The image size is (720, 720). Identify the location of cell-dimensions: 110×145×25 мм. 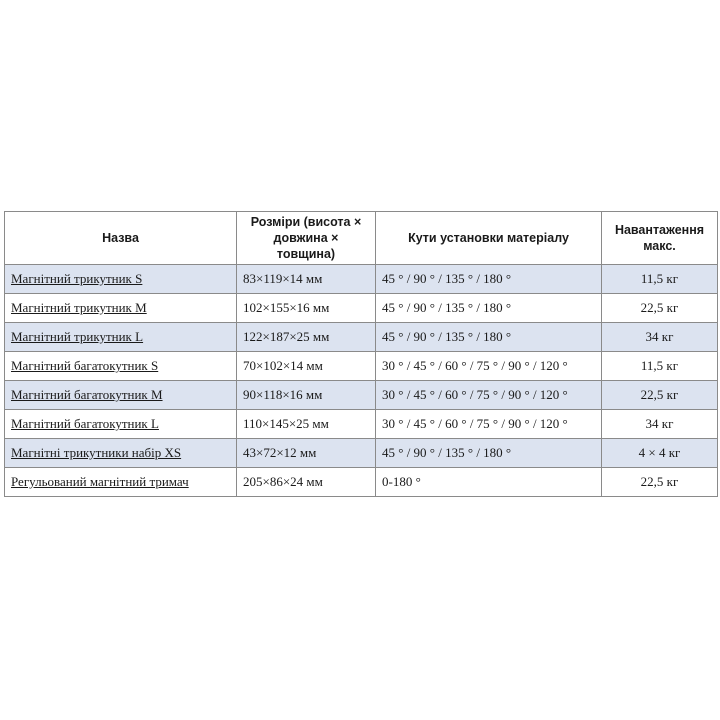
(306, 424).